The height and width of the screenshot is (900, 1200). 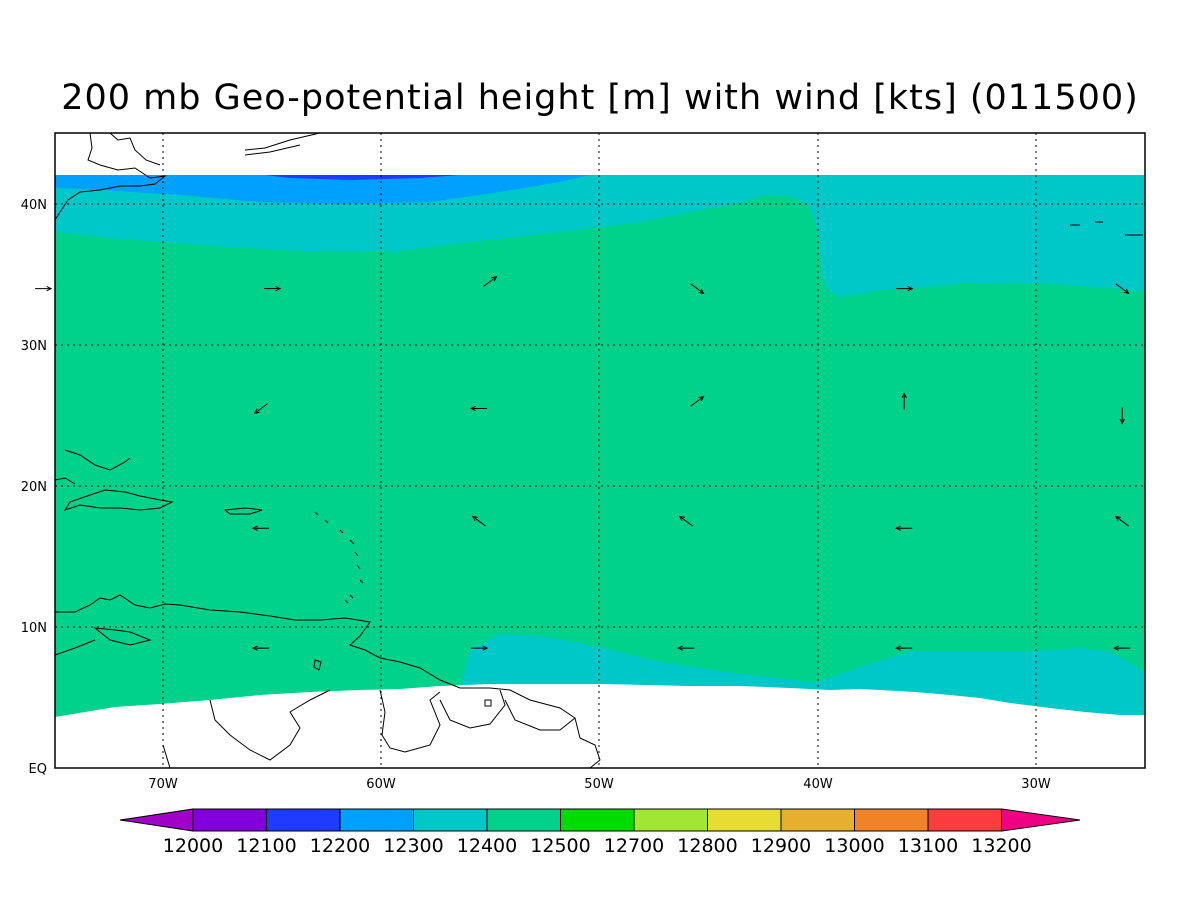 I want to click on colorbar-label: 12300, so click(x=413, y=846).